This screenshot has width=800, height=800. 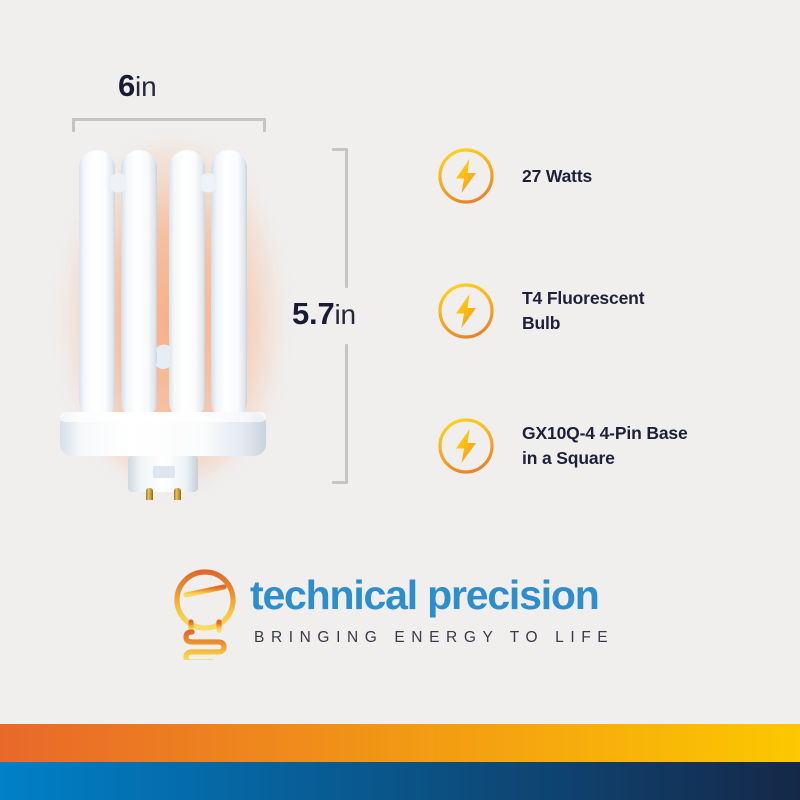 I want to click on height-dimension-unit: in, so click(x=345, y=314).